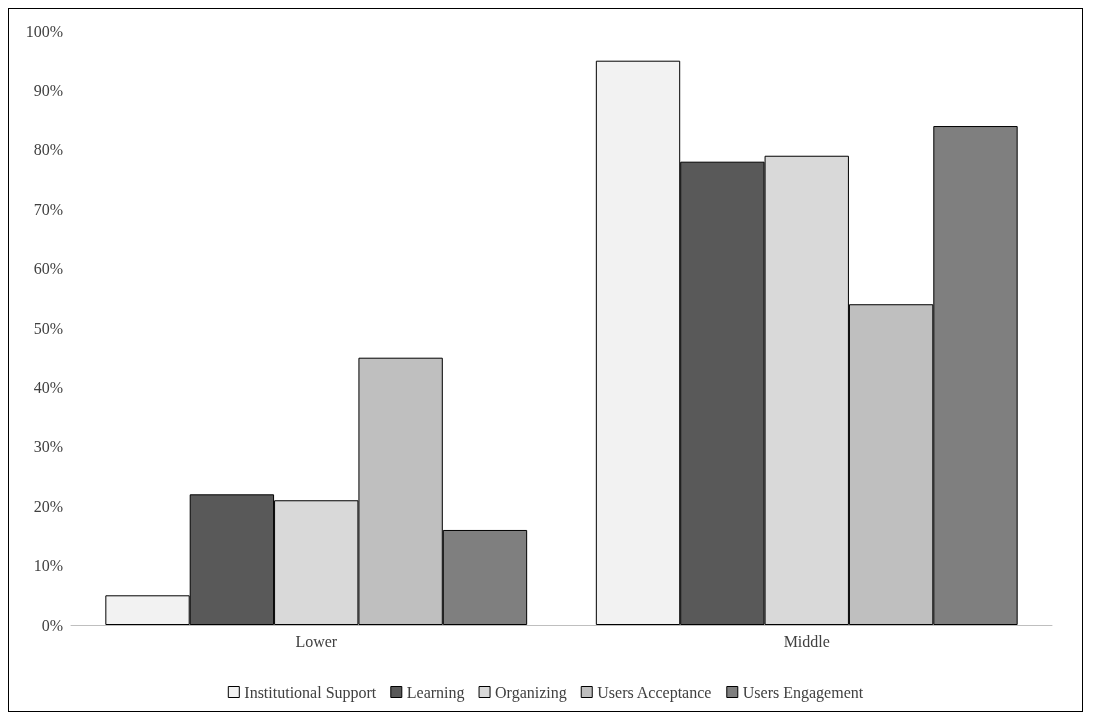 This screenshot has width=1095, height=724. I want to click on x-tick-label: Middle, so click(806, 641).